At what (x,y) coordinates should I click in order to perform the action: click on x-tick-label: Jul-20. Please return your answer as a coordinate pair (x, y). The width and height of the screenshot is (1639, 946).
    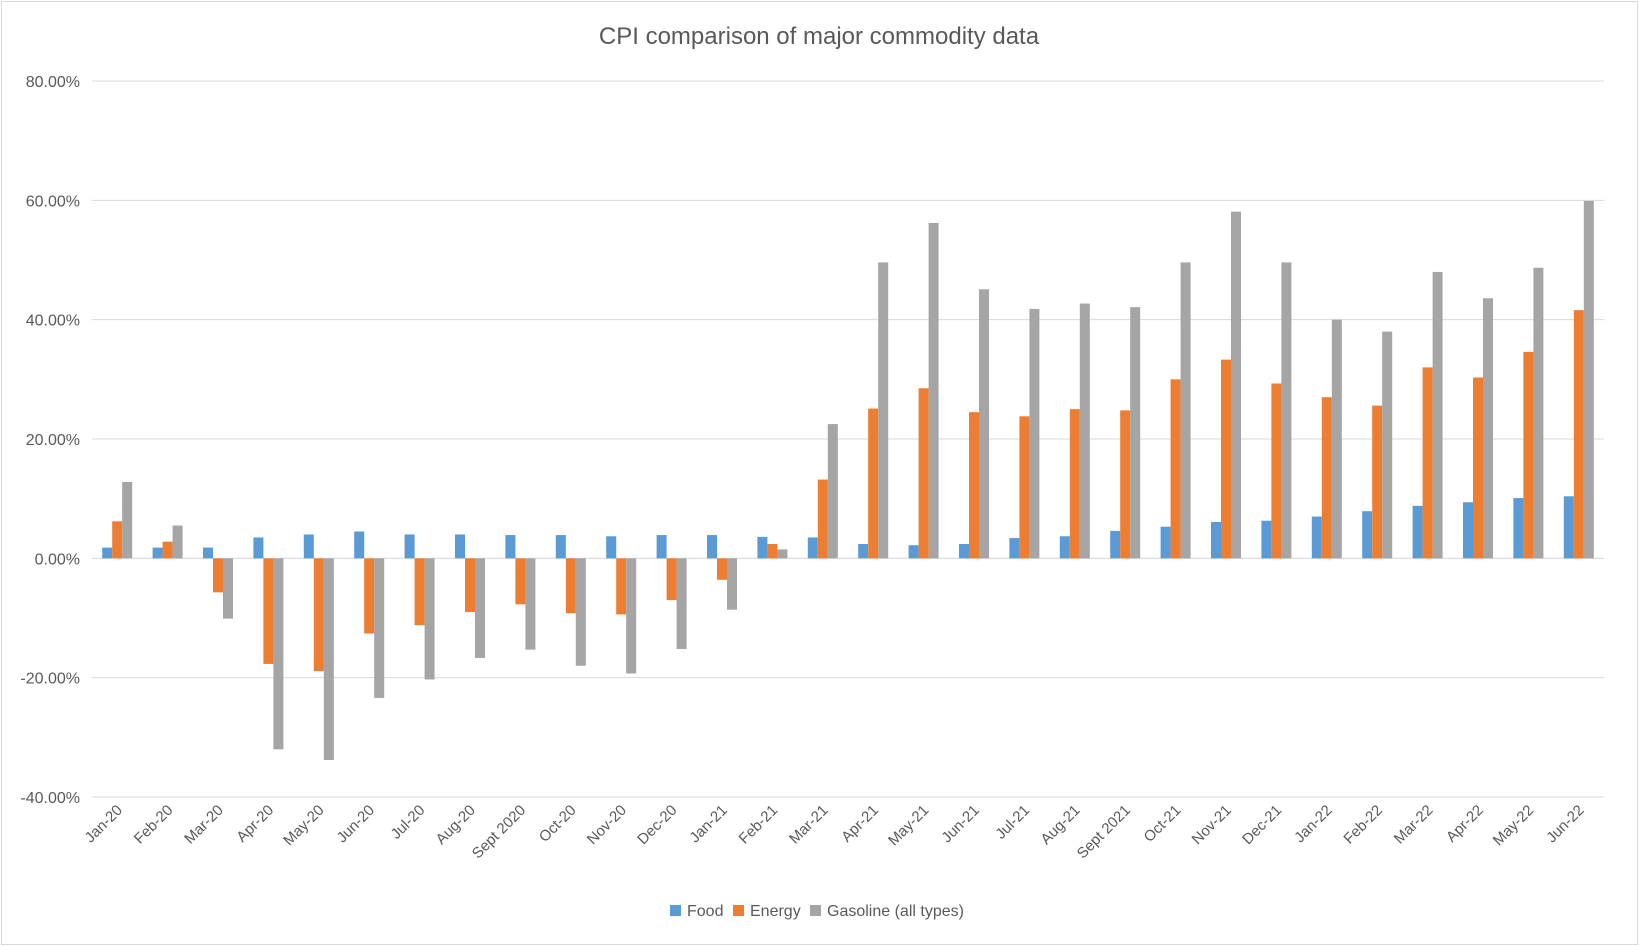
    Looking at the image, I should click on (408, 822).